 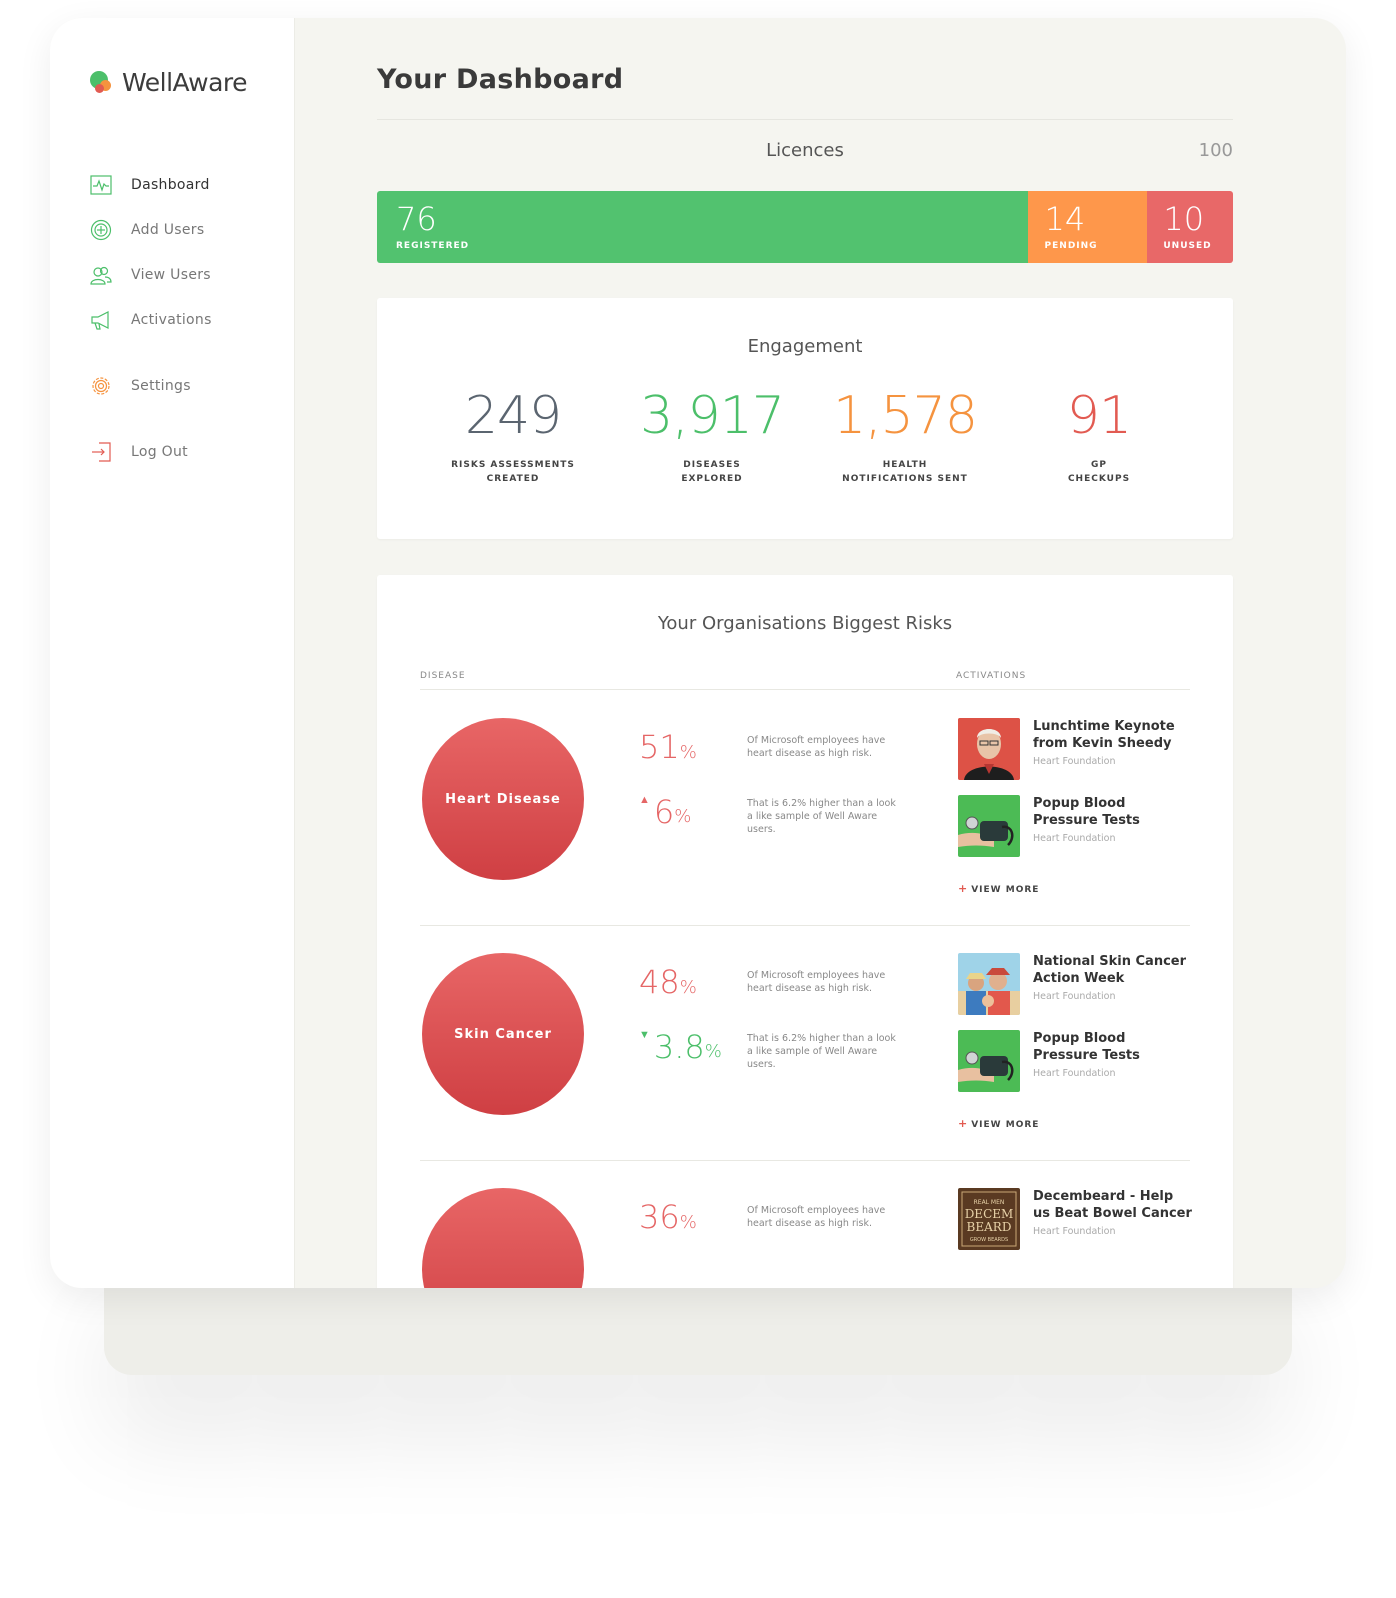 What do you see at coordinates (644, 1034) in the screenshot?
I see `arrow-down-icon: ▼` at bounding box center [644, 1034].